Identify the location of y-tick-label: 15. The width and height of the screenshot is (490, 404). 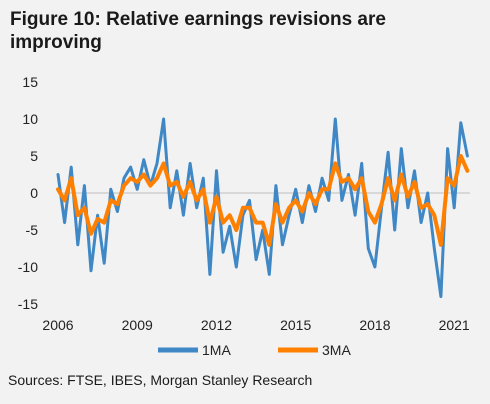
(30, 82).